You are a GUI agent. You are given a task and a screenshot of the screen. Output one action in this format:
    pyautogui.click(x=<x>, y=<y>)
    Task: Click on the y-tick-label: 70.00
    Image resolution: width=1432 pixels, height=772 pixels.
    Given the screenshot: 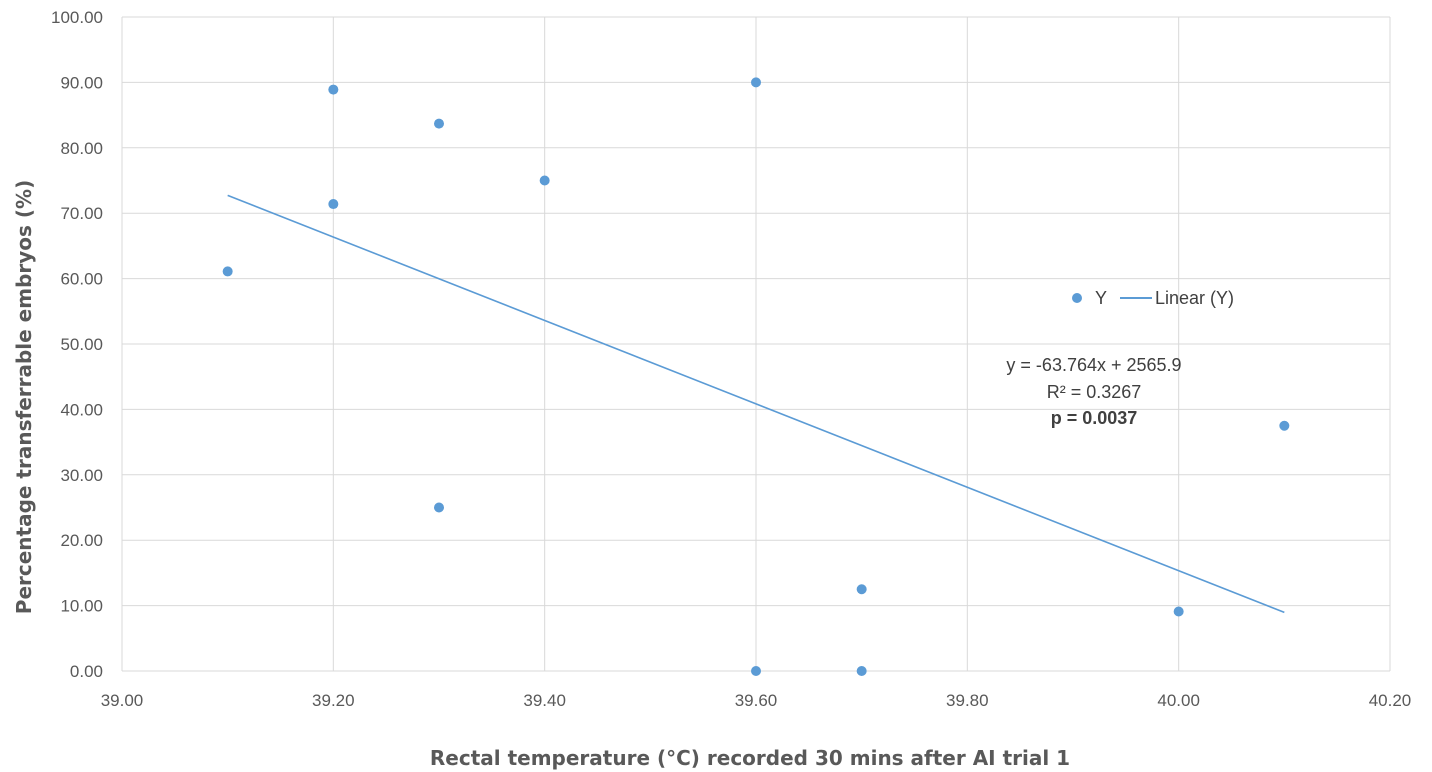 What is the action you would take?
    pyautogui.click(x=81, y=213)
    